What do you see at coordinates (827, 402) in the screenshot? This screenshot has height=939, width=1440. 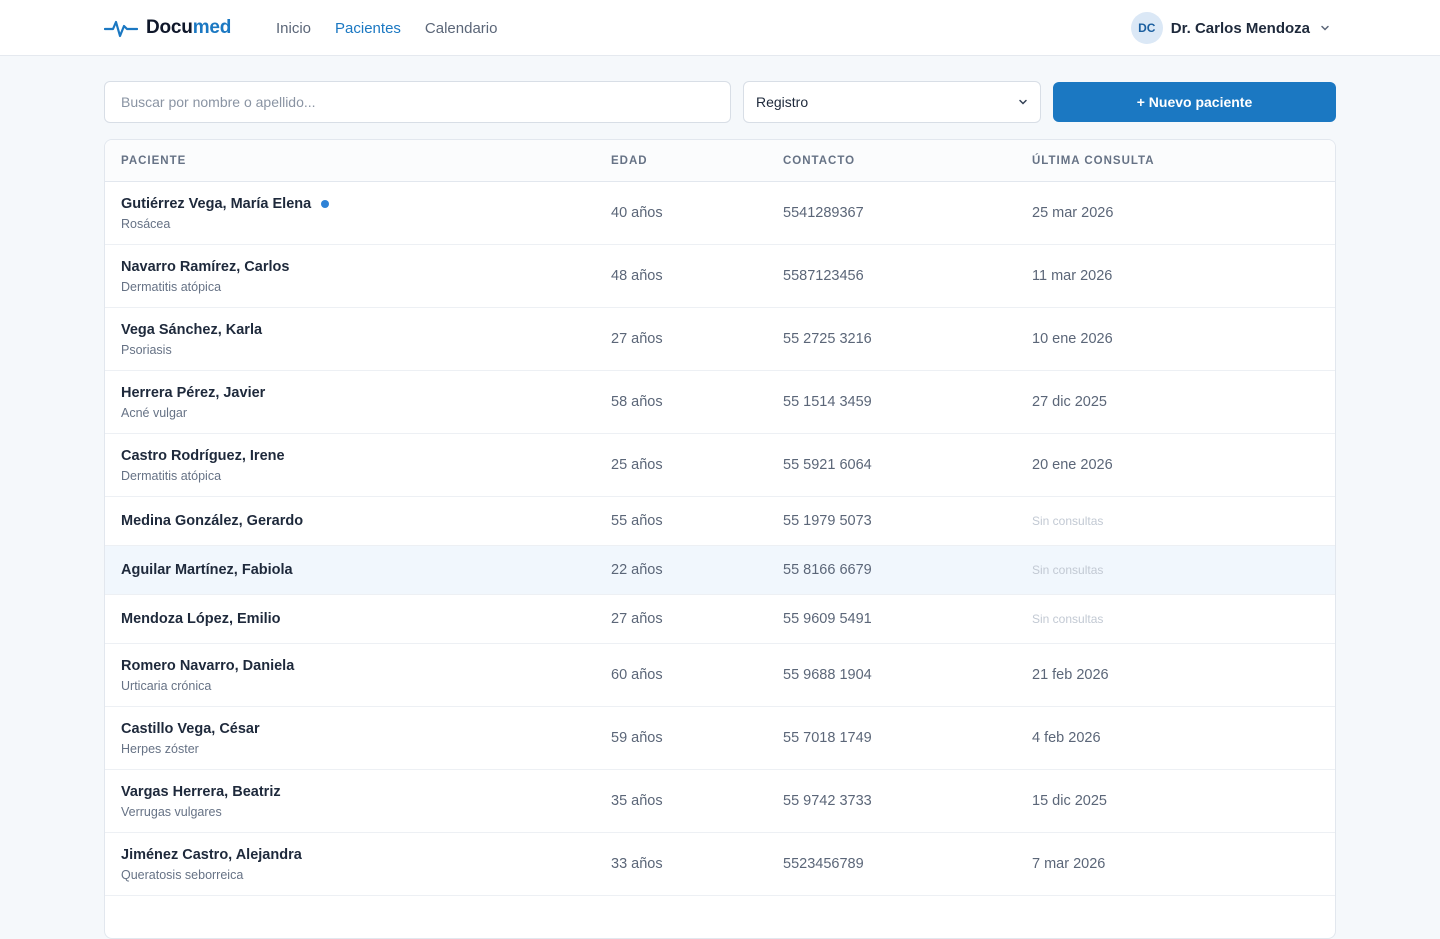 I see `patient-contact: 55 1514 3459` at bounding box center [827, 402].